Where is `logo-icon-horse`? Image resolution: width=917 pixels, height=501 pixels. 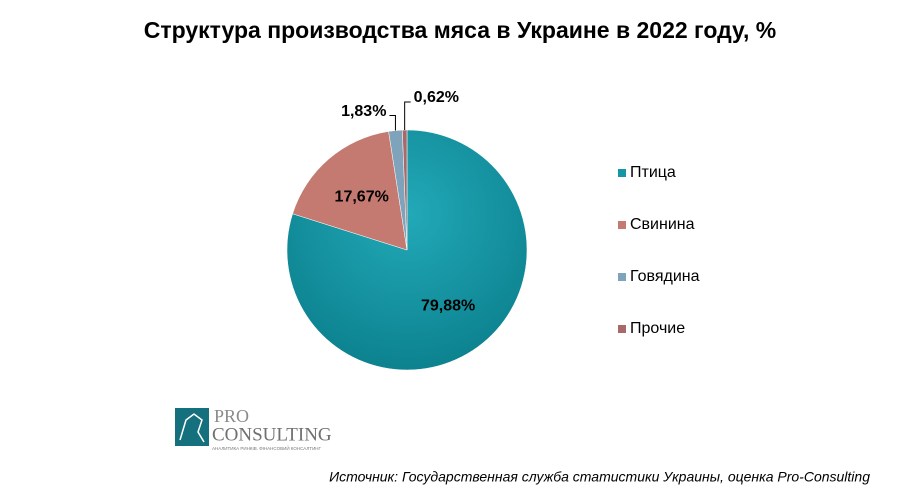
logo-icon-horse is located at coordinates (192, 428).